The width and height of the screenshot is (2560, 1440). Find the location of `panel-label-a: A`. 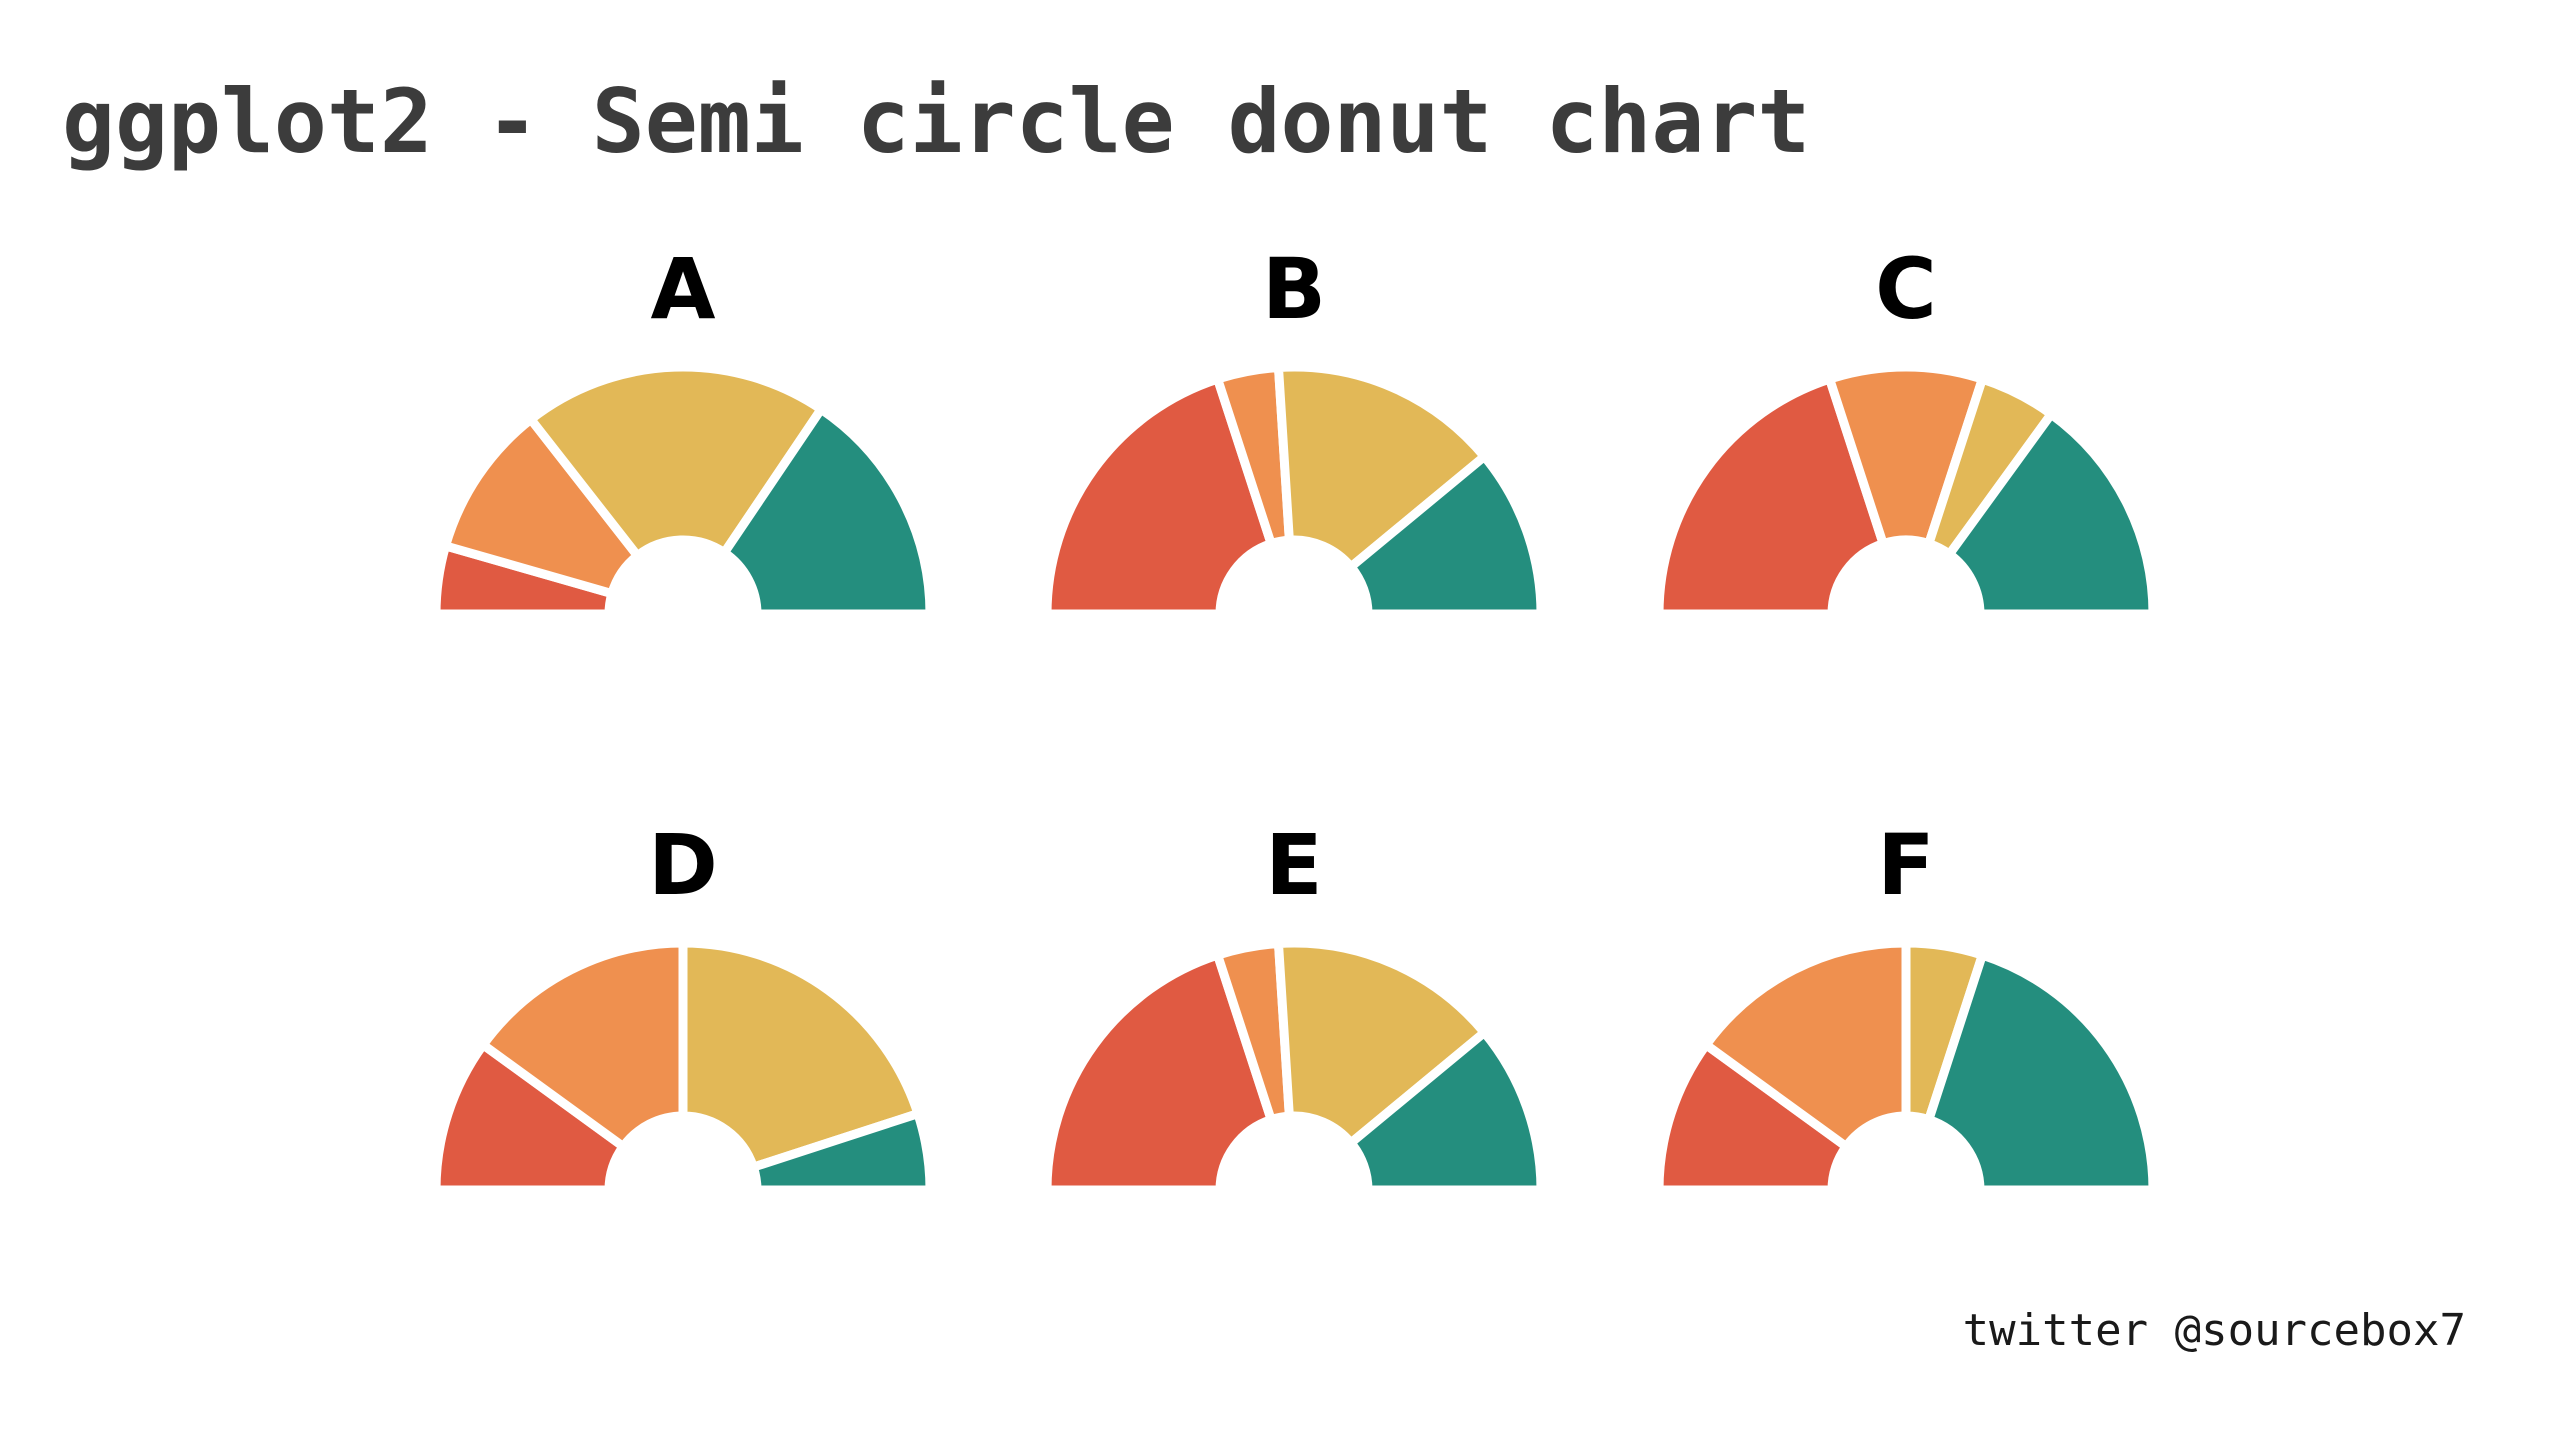

panel-label-a: A is located at coordinates (682, 289).